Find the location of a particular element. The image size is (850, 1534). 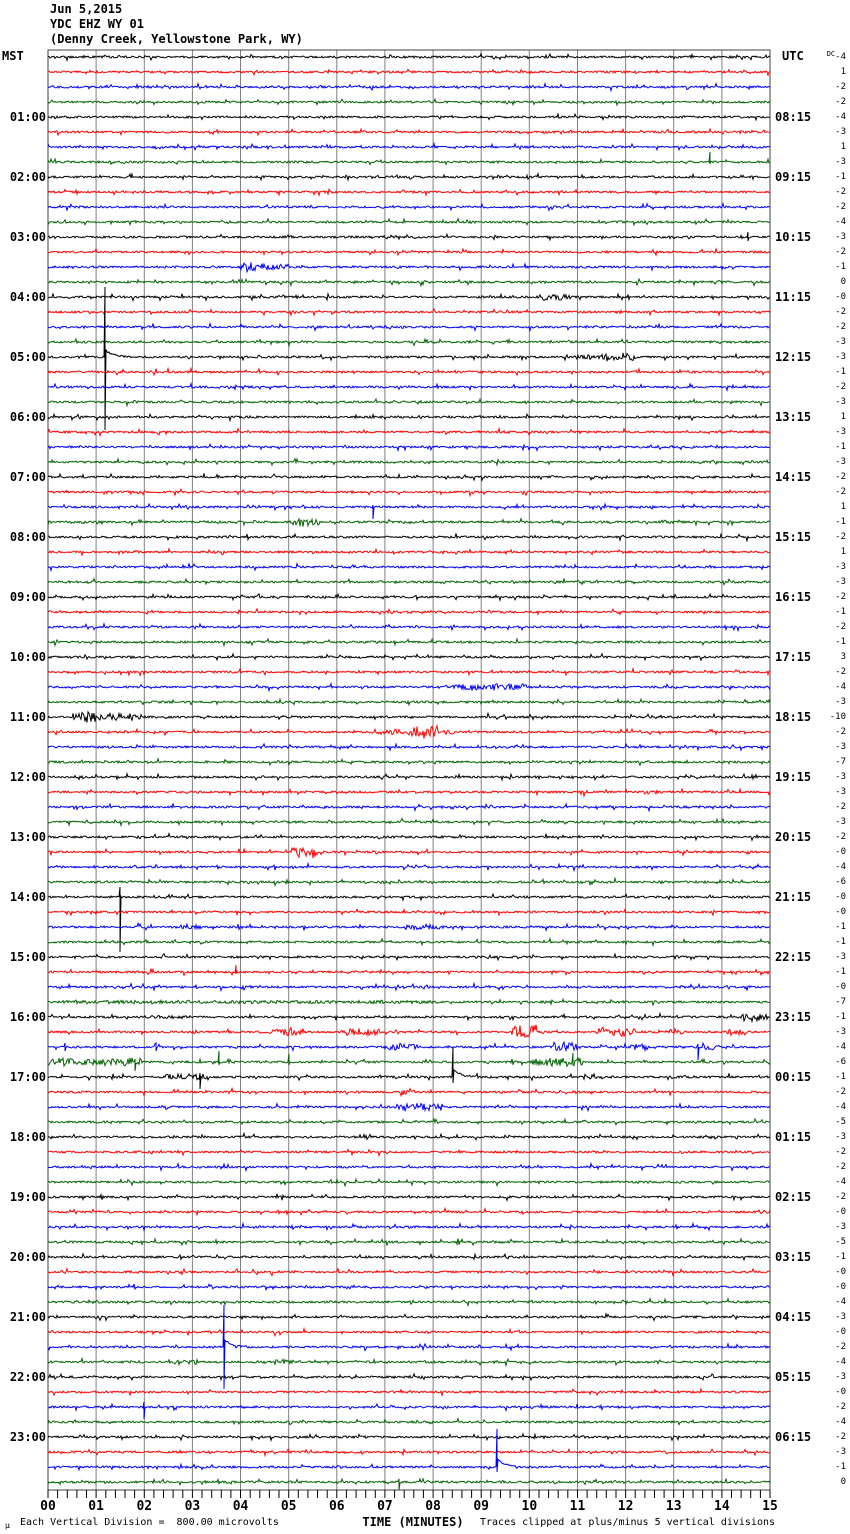

x-axis-tick-label: 03 is located at coordinates (192, 1506).